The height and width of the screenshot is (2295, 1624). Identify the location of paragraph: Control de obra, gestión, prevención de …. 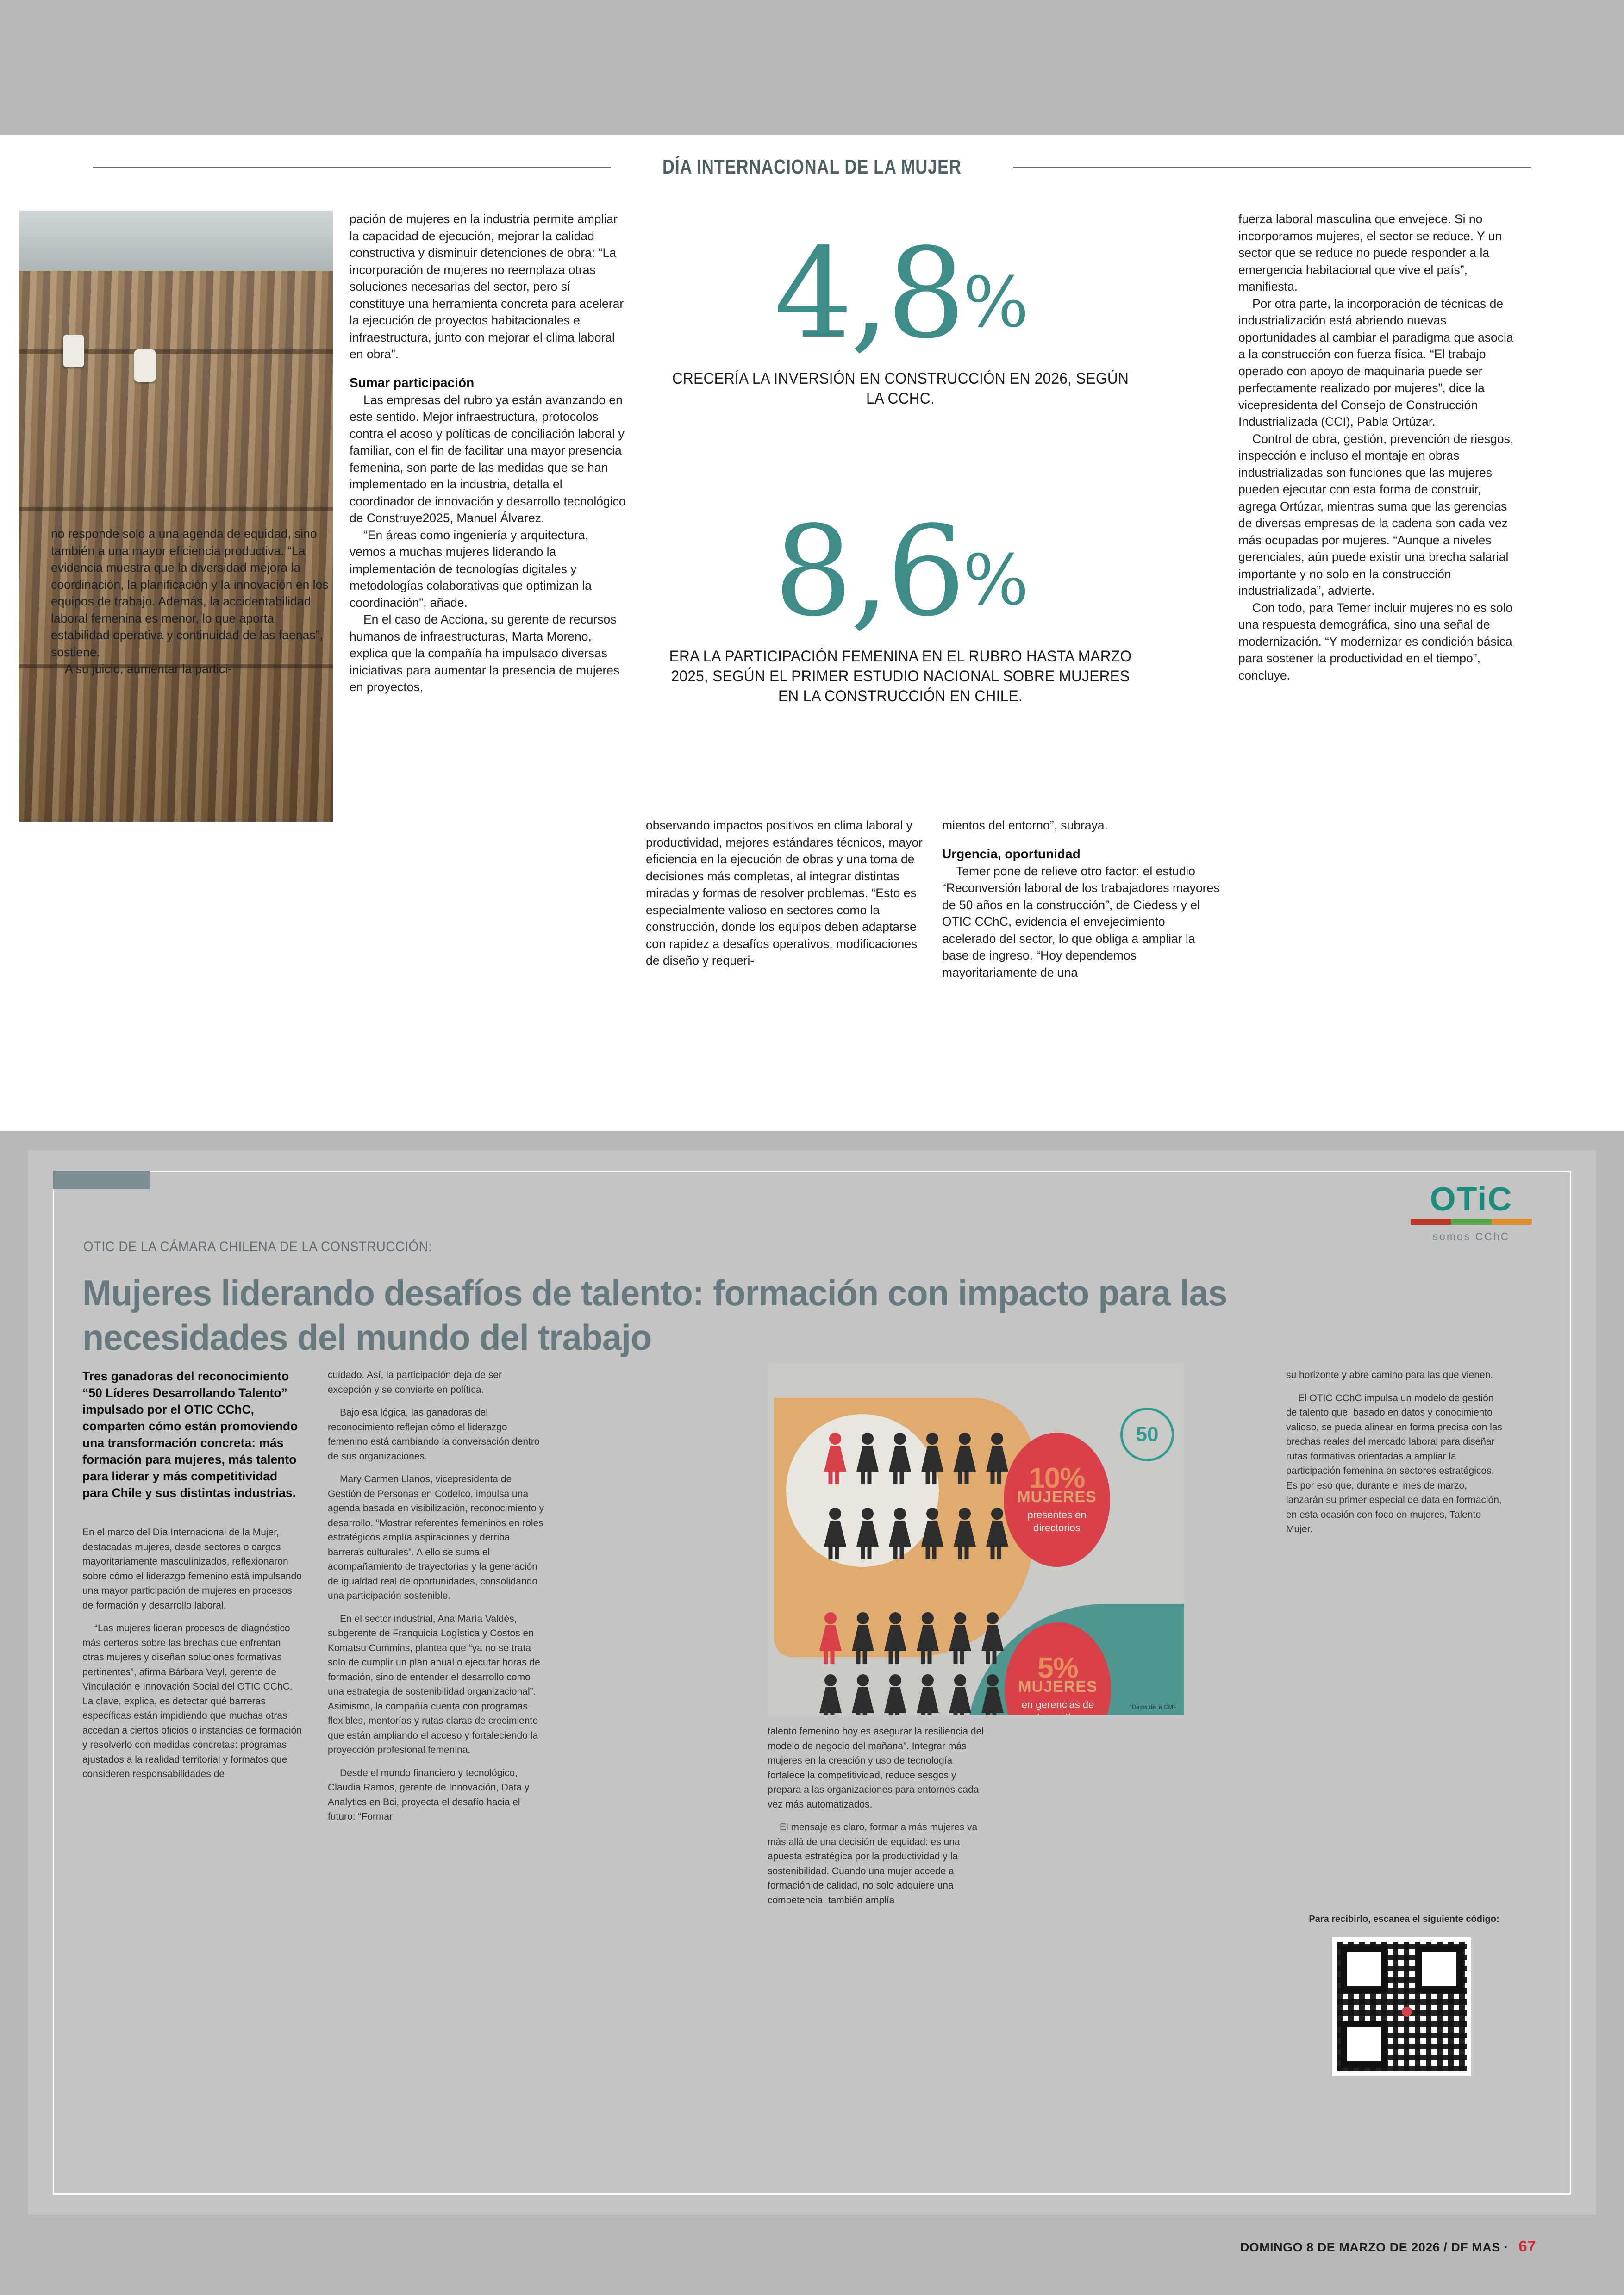
(1376, 514).